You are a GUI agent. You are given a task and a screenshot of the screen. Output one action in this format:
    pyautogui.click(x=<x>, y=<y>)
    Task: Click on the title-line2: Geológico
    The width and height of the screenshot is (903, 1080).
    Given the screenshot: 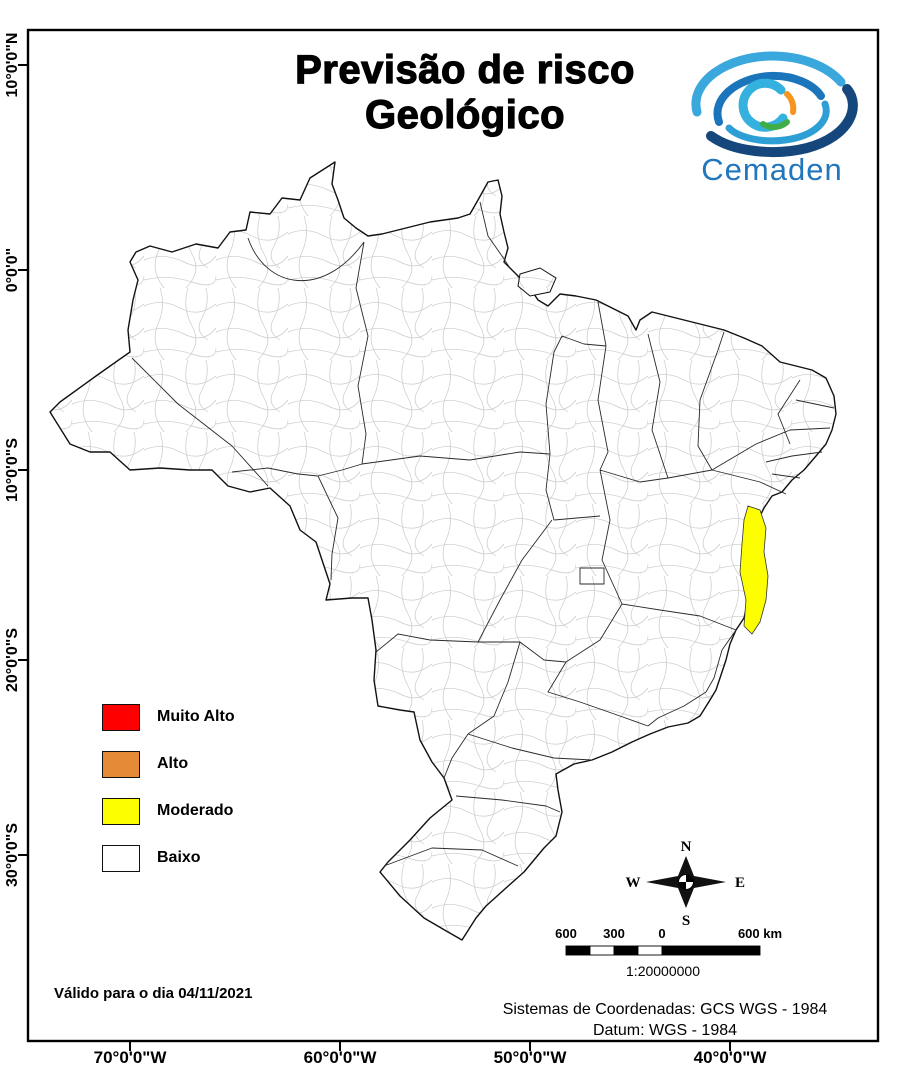 What is the action you would take?
    pyautogui.click(x=465, y=114)
    